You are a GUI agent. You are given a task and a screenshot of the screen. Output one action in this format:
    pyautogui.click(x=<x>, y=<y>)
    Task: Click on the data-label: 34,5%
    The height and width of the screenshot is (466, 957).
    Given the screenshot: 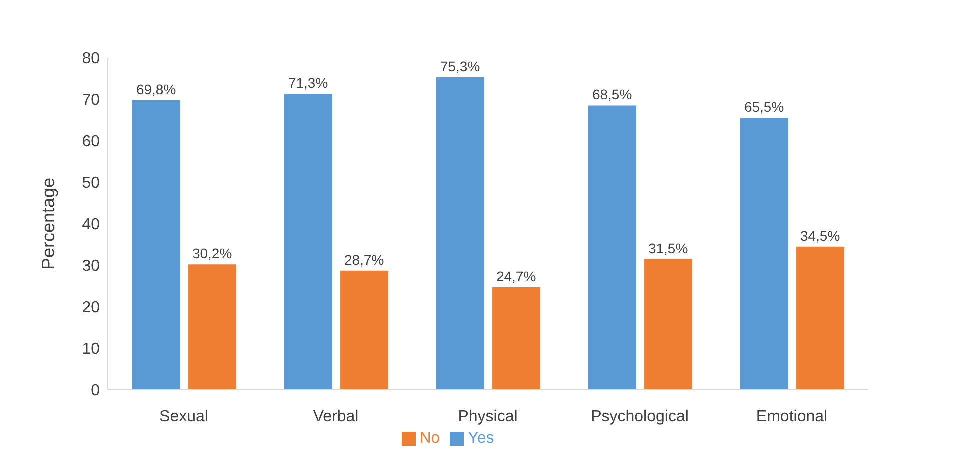 What is the action you would take?
    pyautogui.click(x=820, y=236)
    